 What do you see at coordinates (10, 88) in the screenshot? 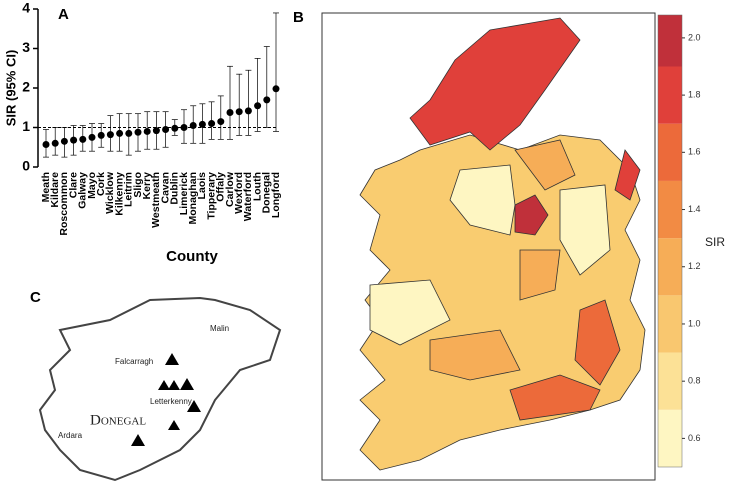
I see `y-axis-label: SIR (95% CI)` at bounding box center [10, 88].